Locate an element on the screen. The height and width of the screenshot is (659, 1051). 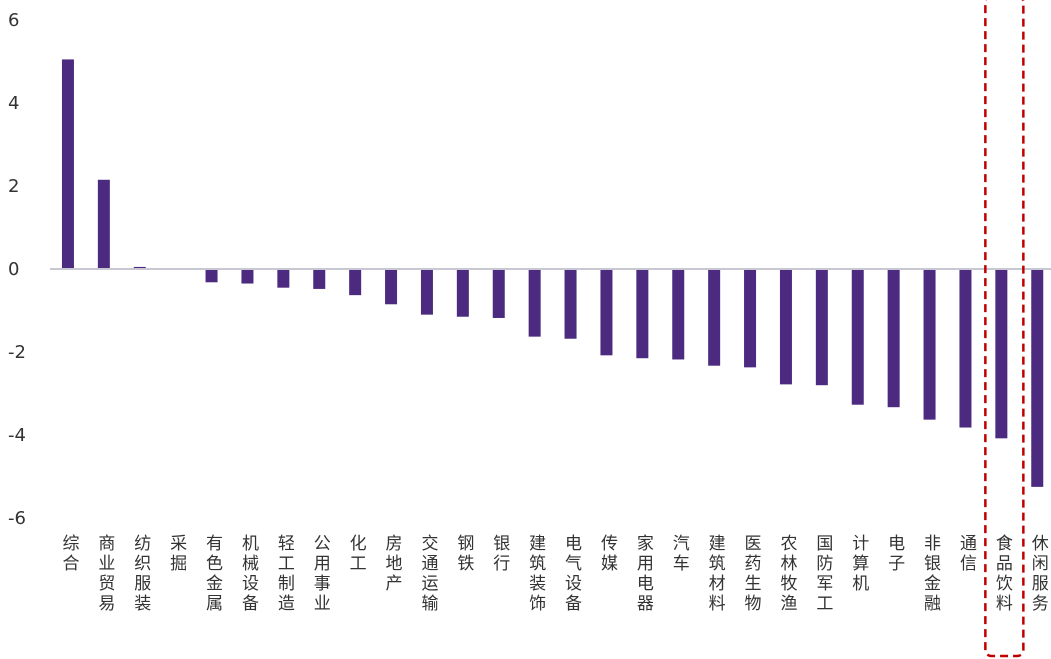
y-tick-label: 0 is located at coordinates (13, 269).